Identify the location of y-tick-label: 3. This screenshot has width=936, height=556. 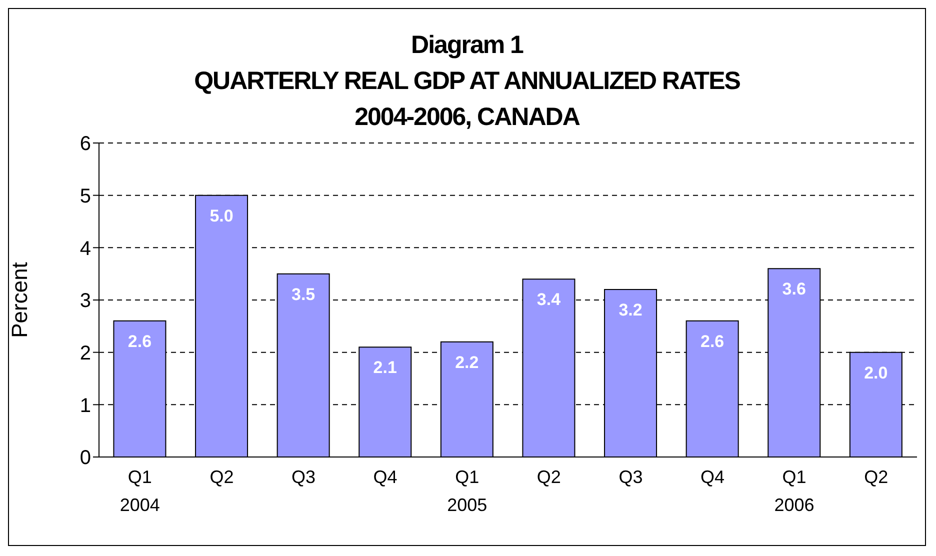
(85, 301).